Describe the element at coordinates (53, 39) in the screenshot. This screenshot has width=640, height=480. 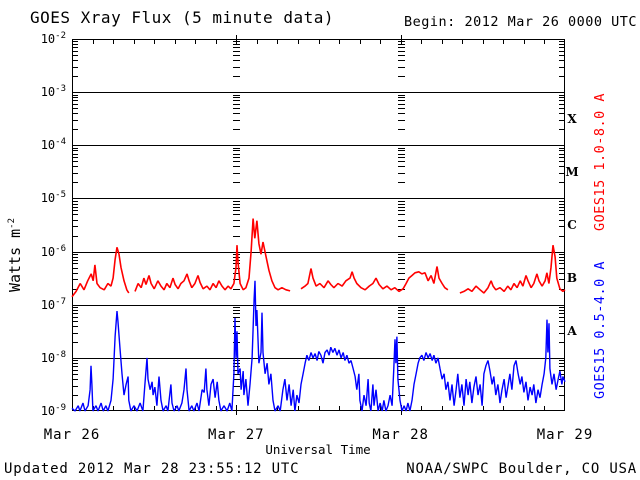
I see `y-tick-label: 10⁻²` at that location.